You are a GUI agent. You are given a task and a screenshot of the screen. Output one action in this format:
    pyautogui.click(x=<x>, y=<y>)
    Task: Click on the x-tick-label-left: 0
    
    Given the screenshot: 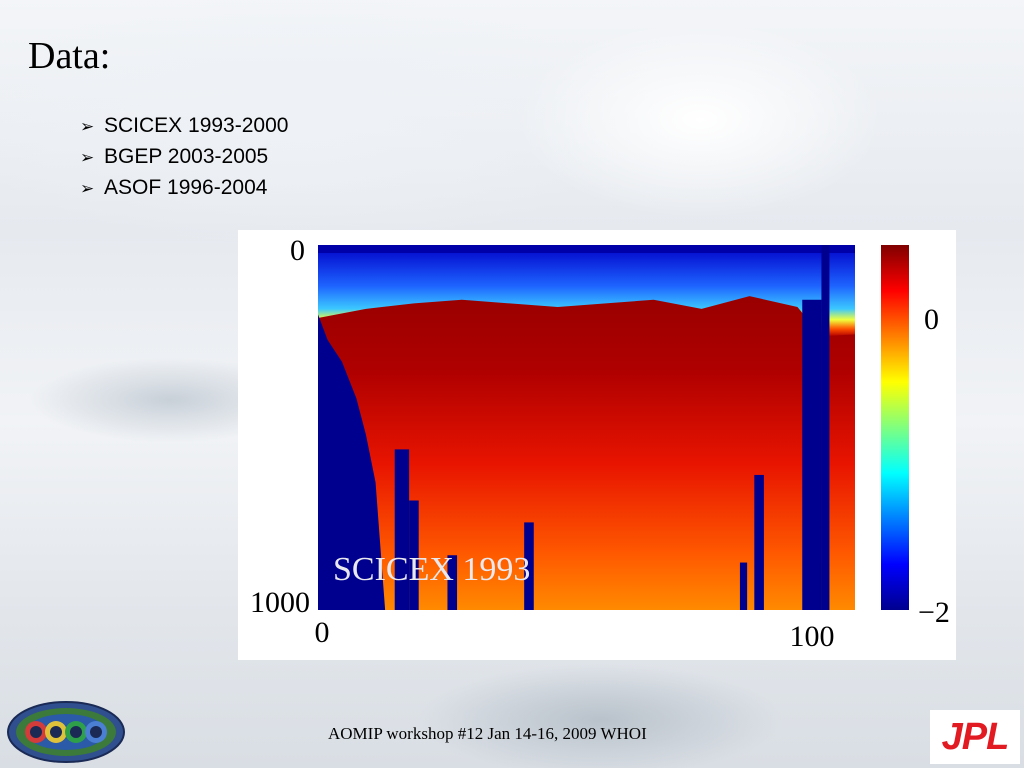 What is the action you would take?
    pyautogui.click(x=322, y=632)
    